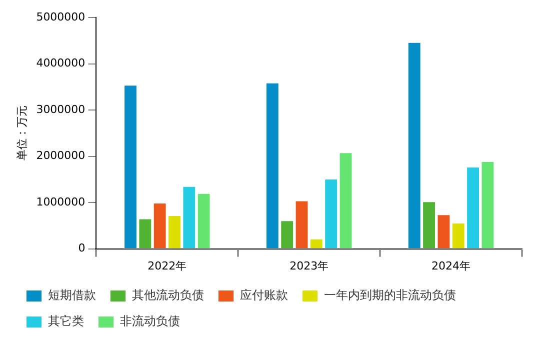 The image size is (560, 346). What do you see at coordinates (61, 63) in the screenshot?
I see `y-tick-label: 4000000` at bounding box center [61, 63].